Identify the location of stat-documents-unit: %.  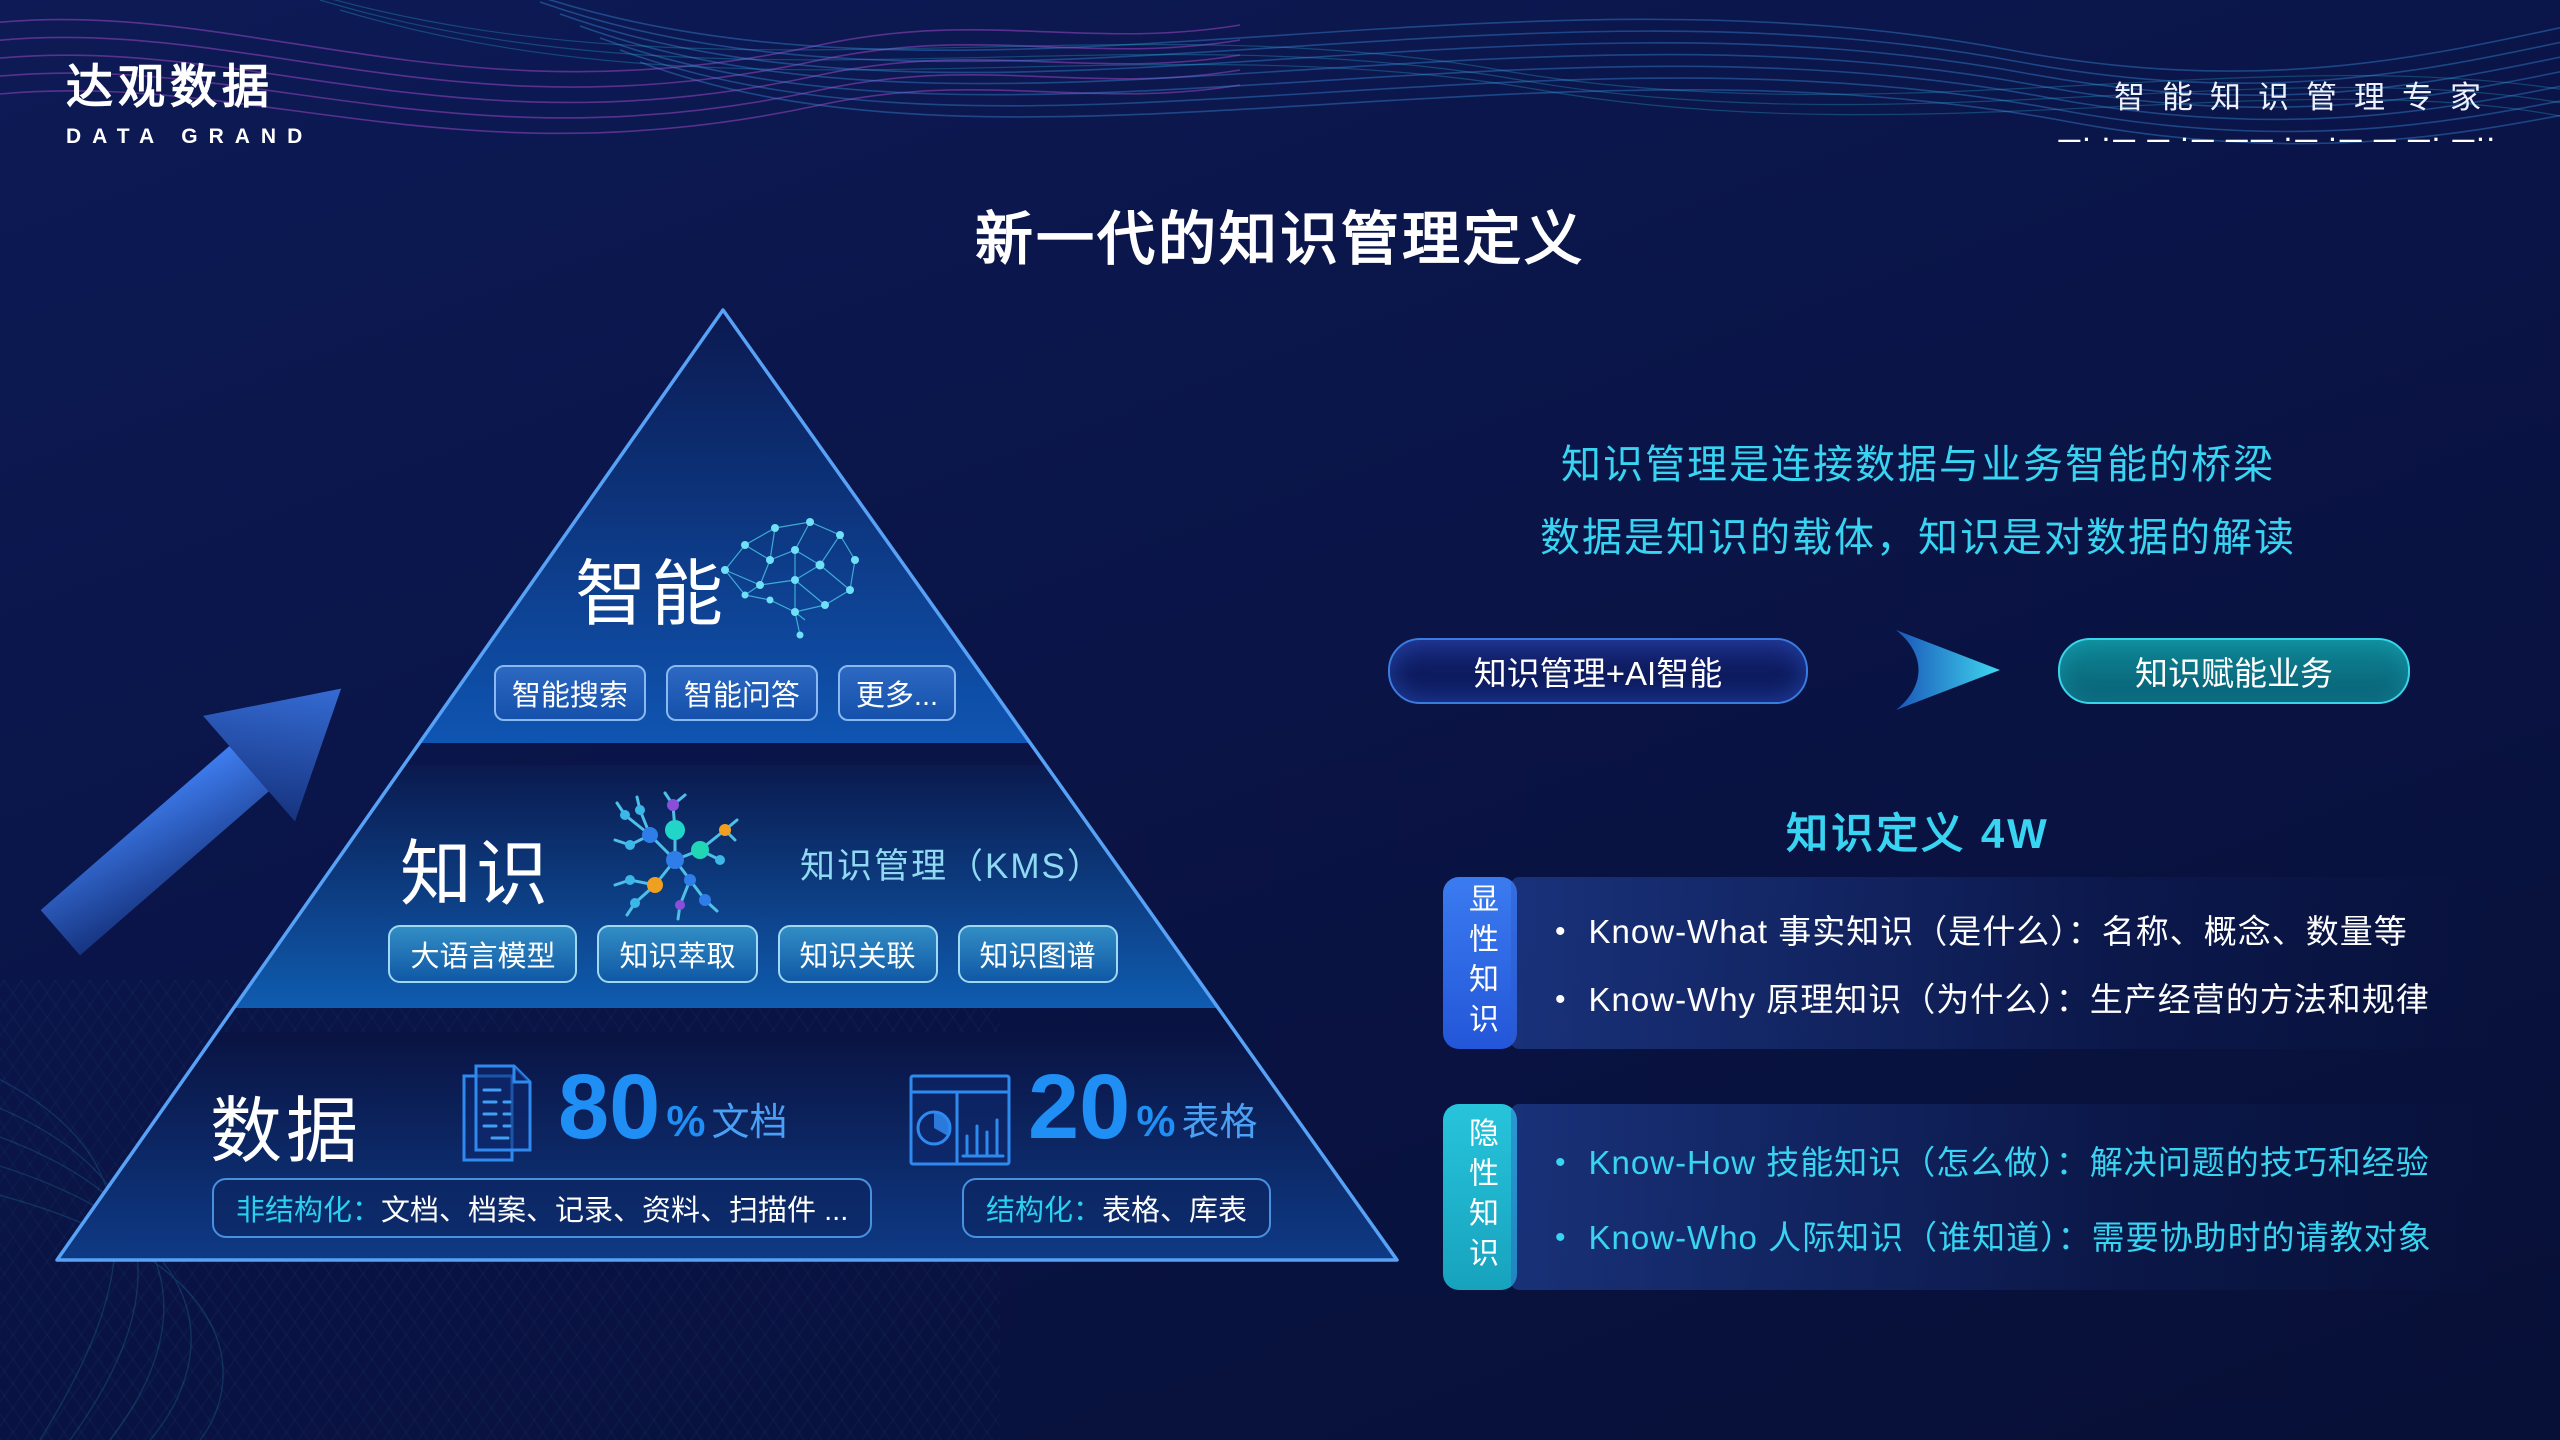
(686, 1121).